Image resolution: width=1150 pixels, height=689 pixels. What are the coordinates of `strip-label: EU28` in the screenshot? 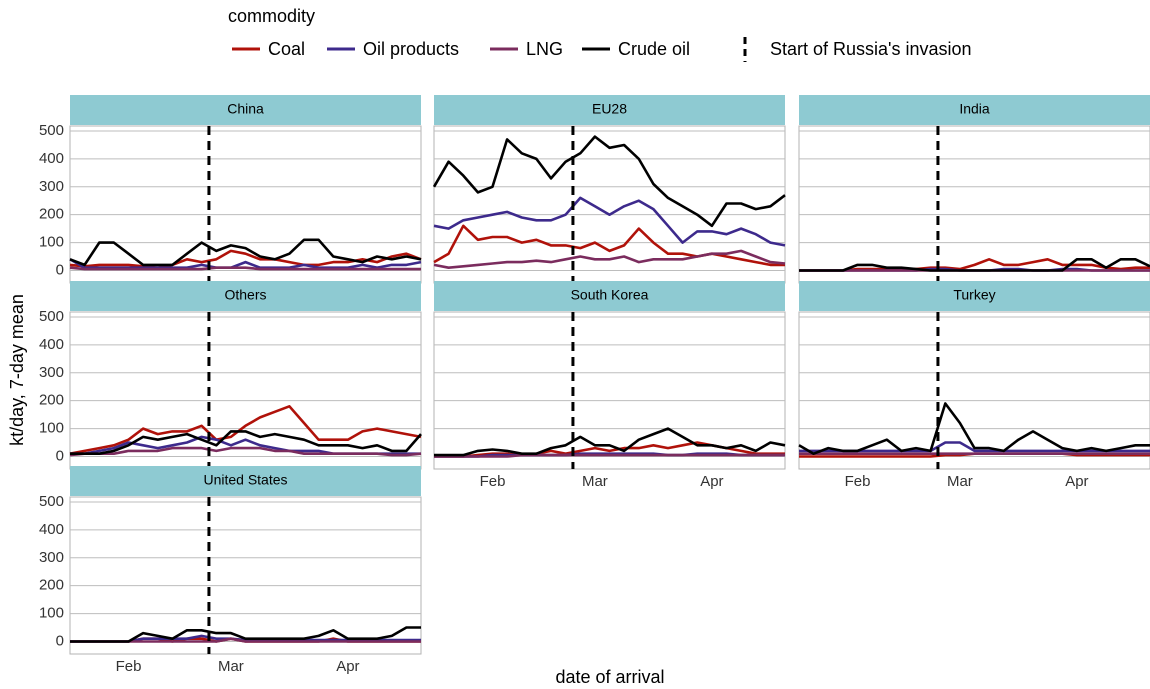 It's located at (609, 109).